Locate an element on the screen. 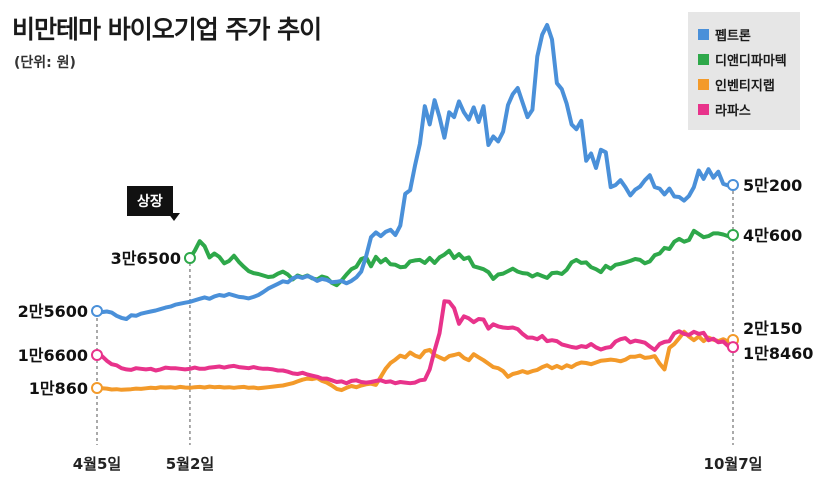 The width and height of the screenshot is (828, 487). legend-item: 라파스 is located at coordinates (744, 109).